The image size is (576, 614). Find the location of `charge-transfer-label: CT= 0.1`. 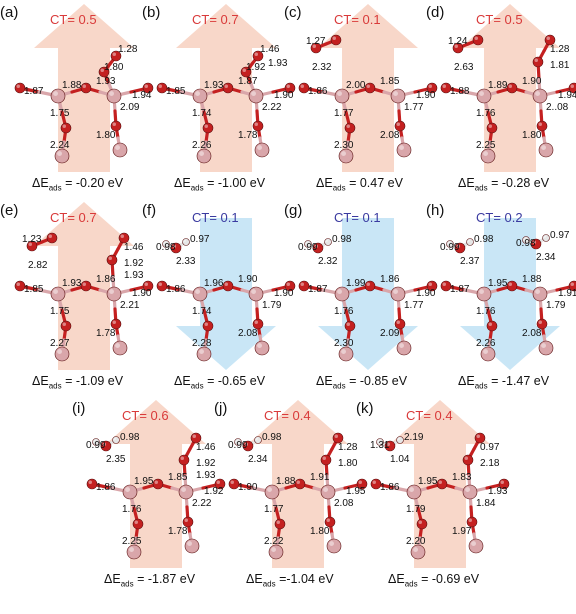

charge-transfer-label: CT= 0.1 is located at coordinates (215, 217).